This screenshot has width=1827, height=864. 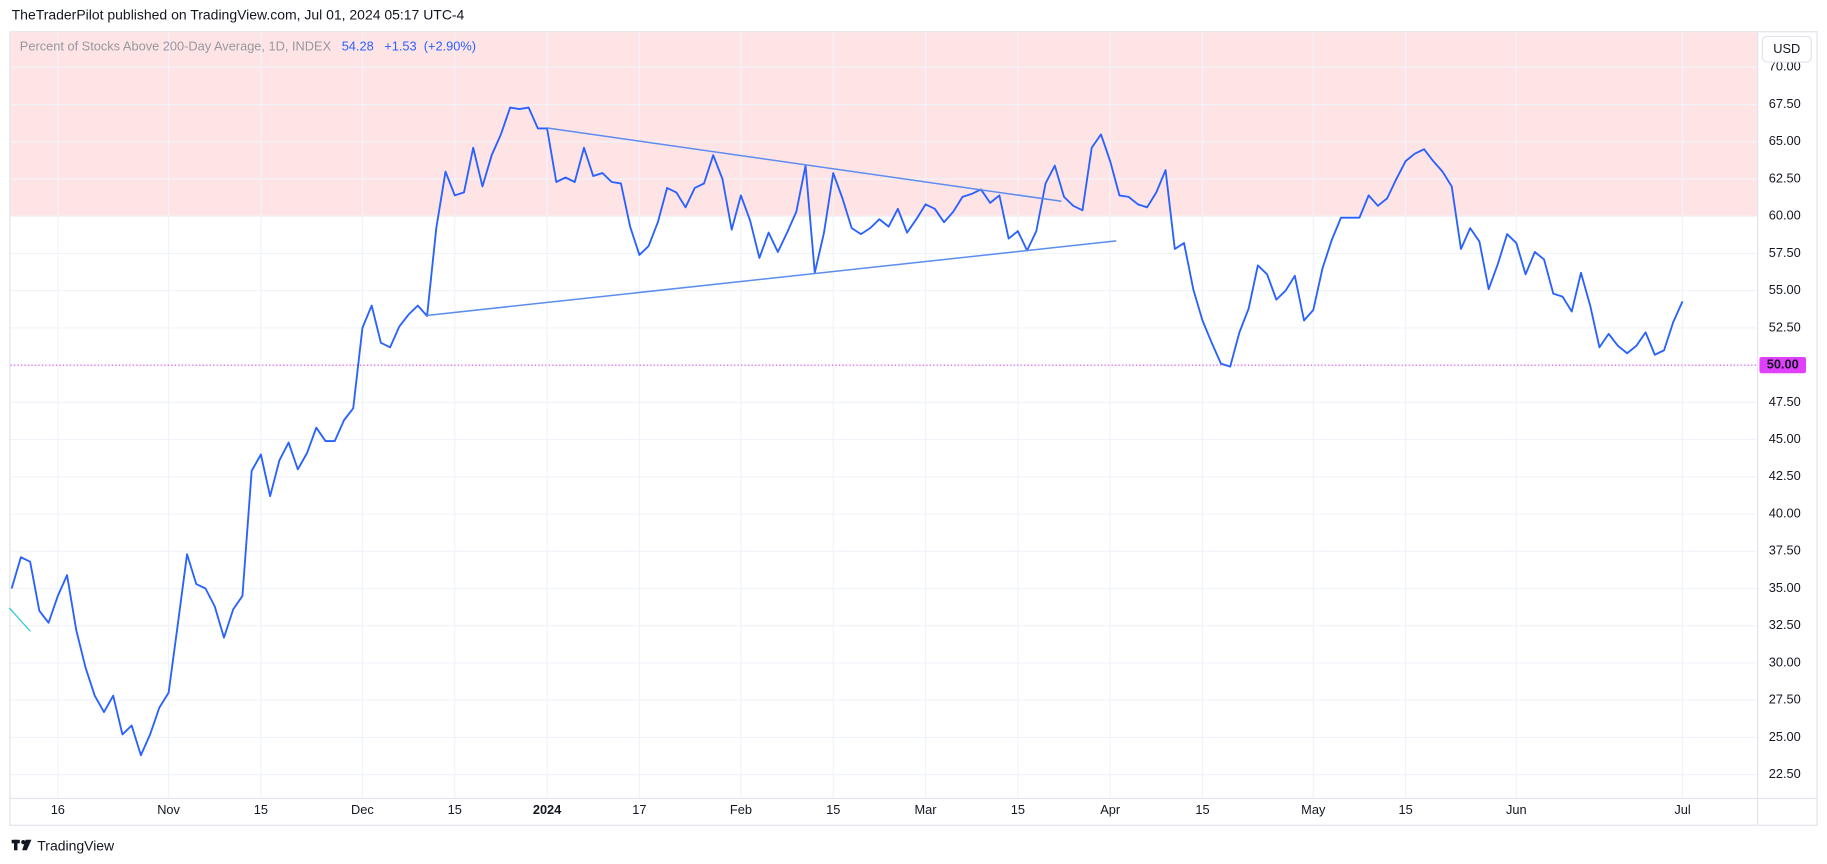 What do you see at coordinates (741, 809) in the screenshot?
I see `x-tick-label: Feb` at bounding box center [741, 809].